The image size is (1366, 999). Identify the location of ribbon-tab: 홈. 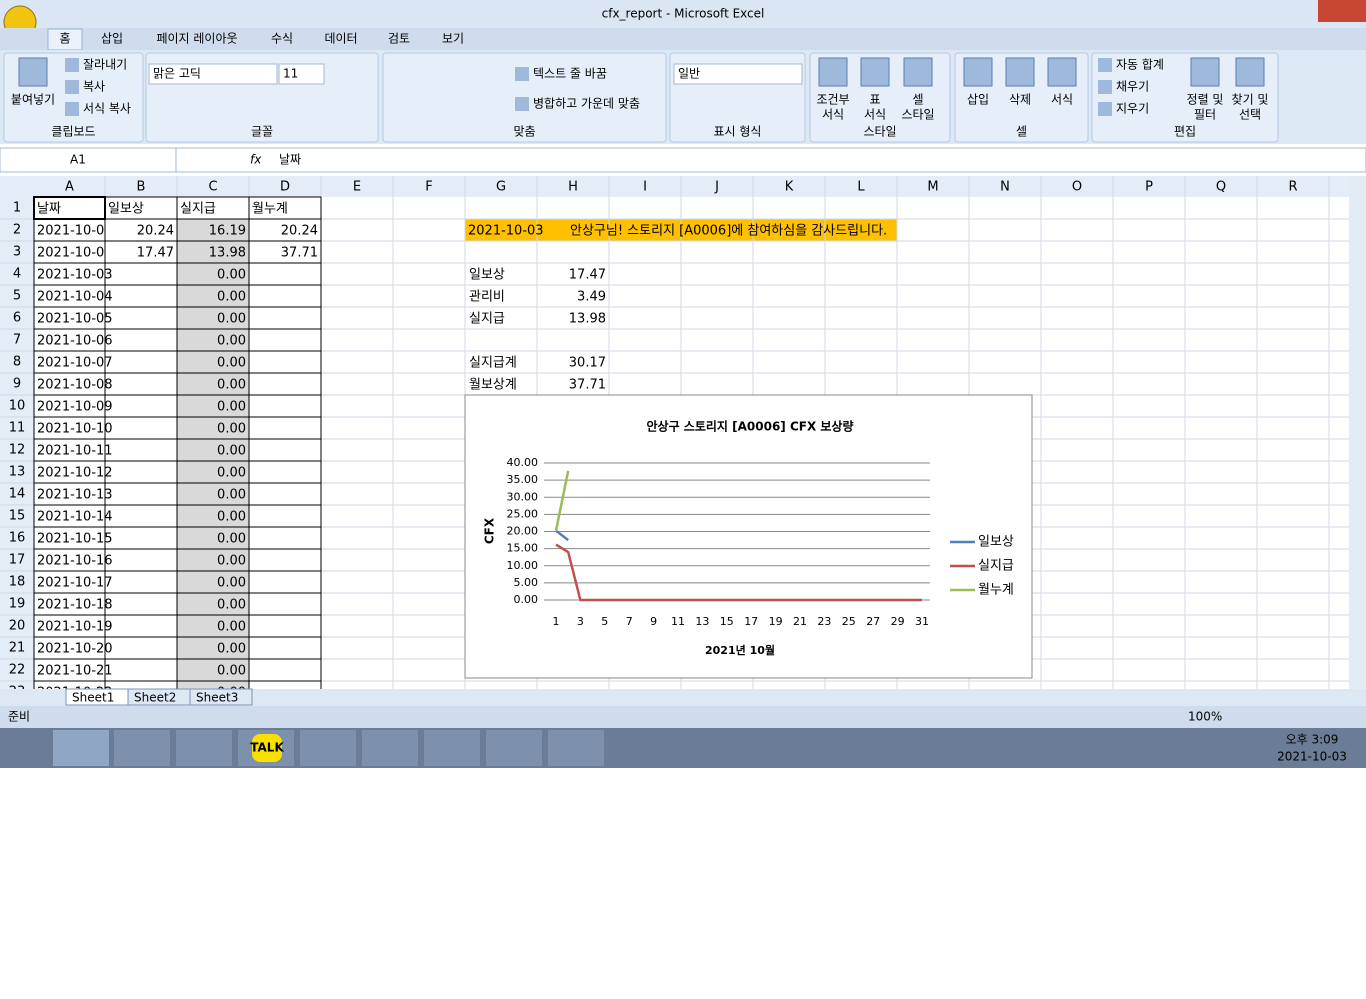
(64, 39).